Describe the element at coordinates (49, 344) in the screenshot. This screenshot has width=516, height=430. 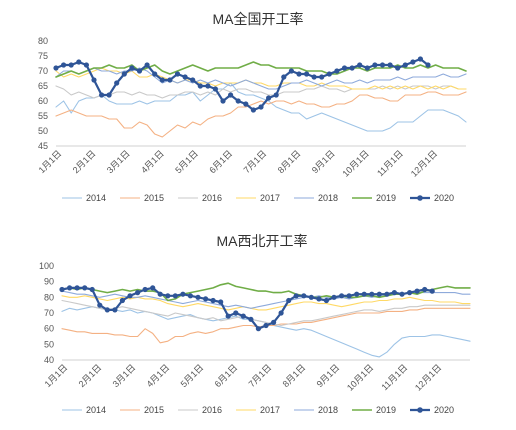
I see `y-tick-label: 50` at that location.